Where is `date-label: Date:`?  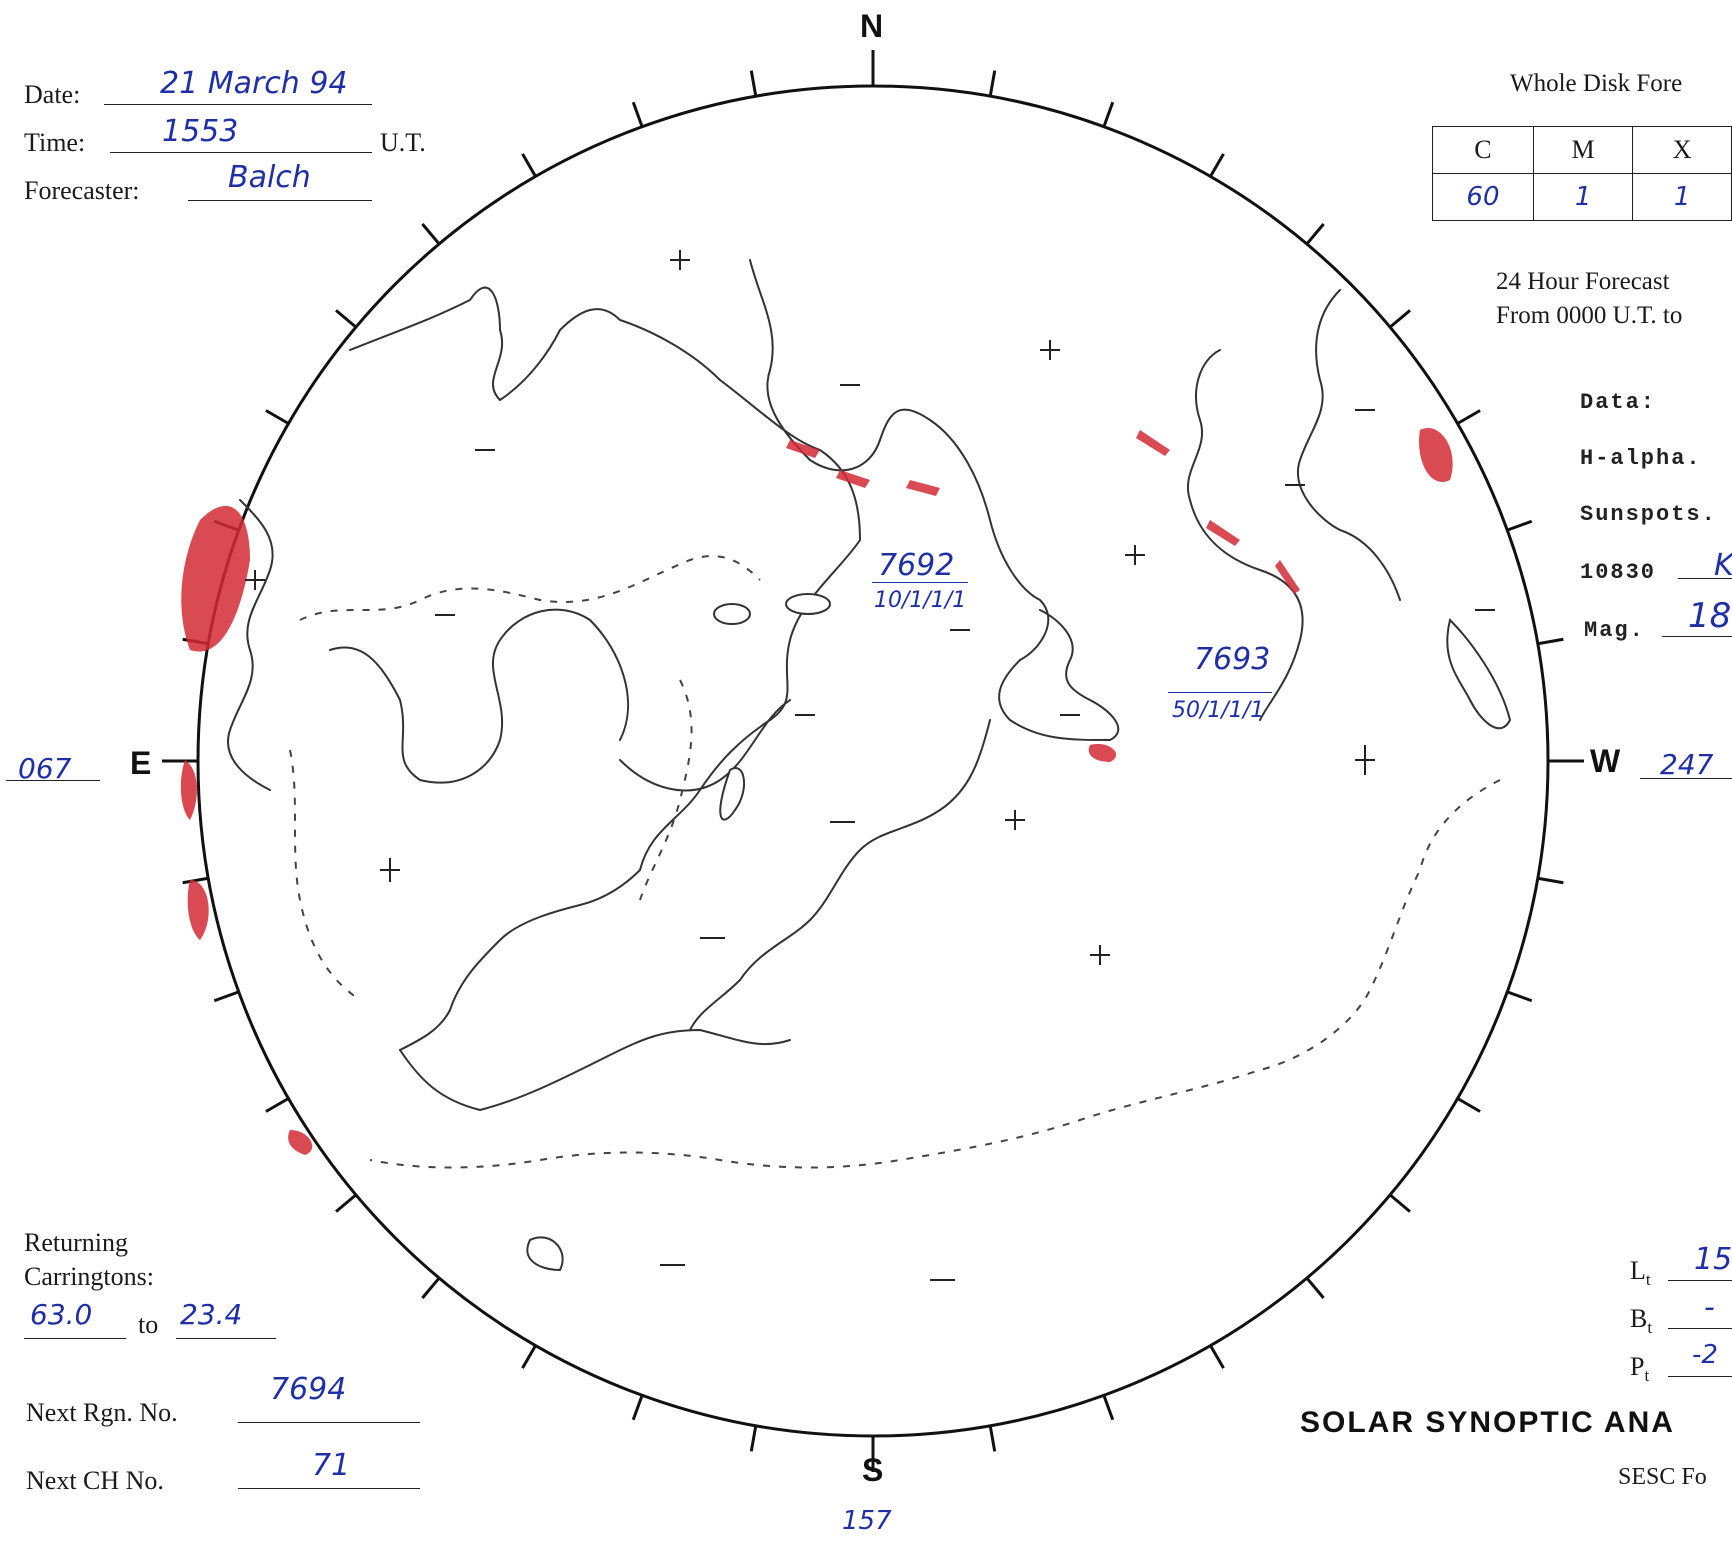 date-label: Date: is located at coordinates (52, 94).